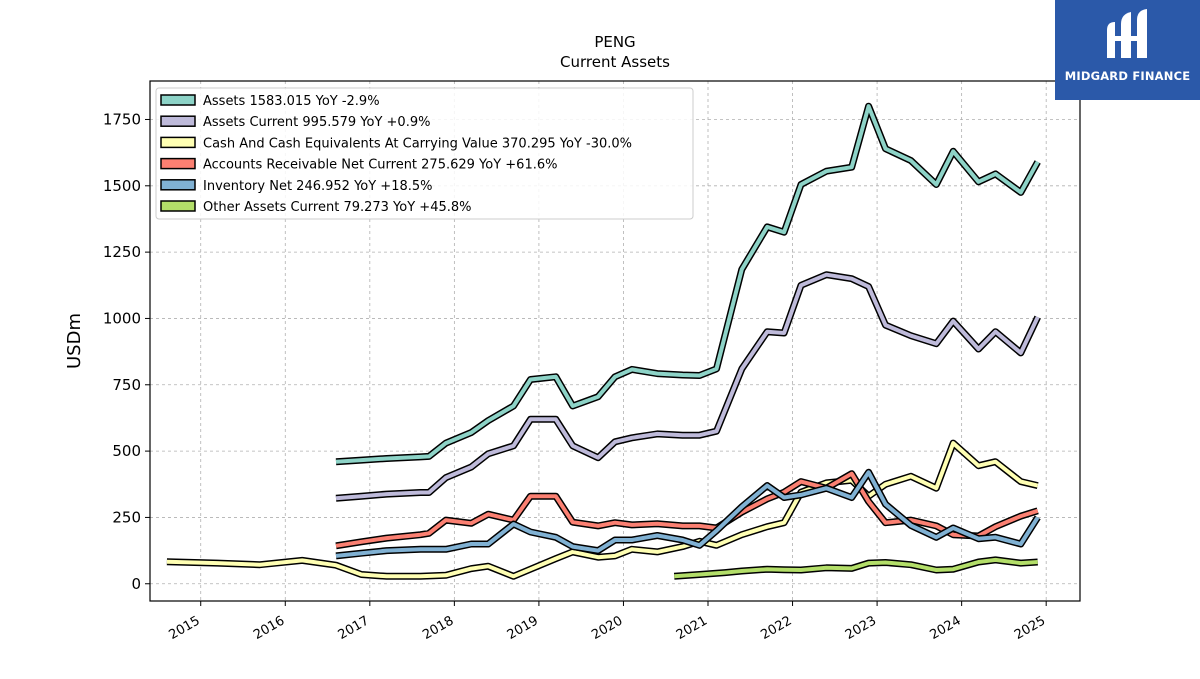 The image size is (1200, 679). I want to click on y-tick-label: 1500, so click(122, 186).